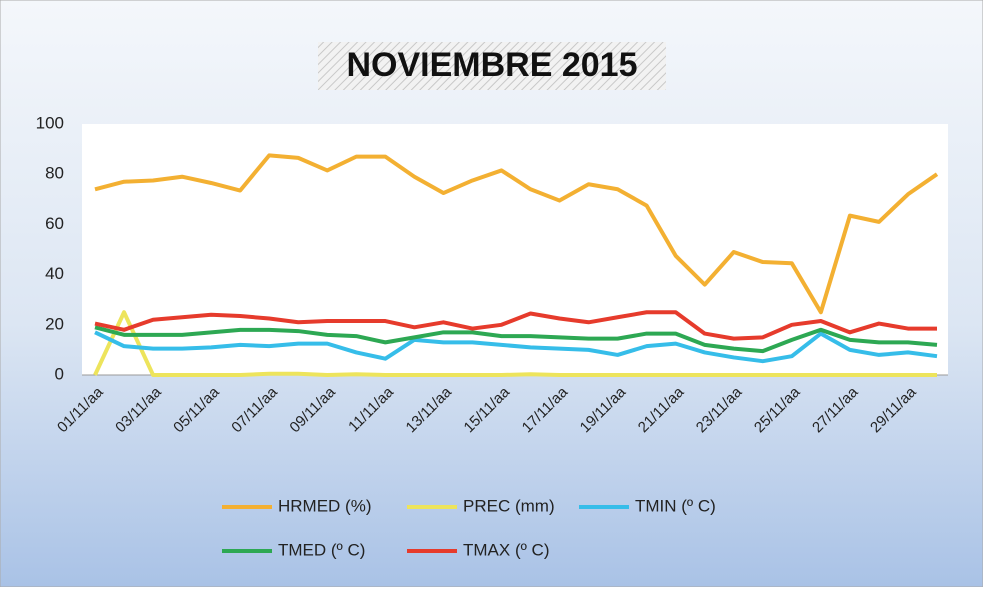 This screenshot has width=983, height=592. I want to click on legend-label: TMED (º C), so click(321, 549).